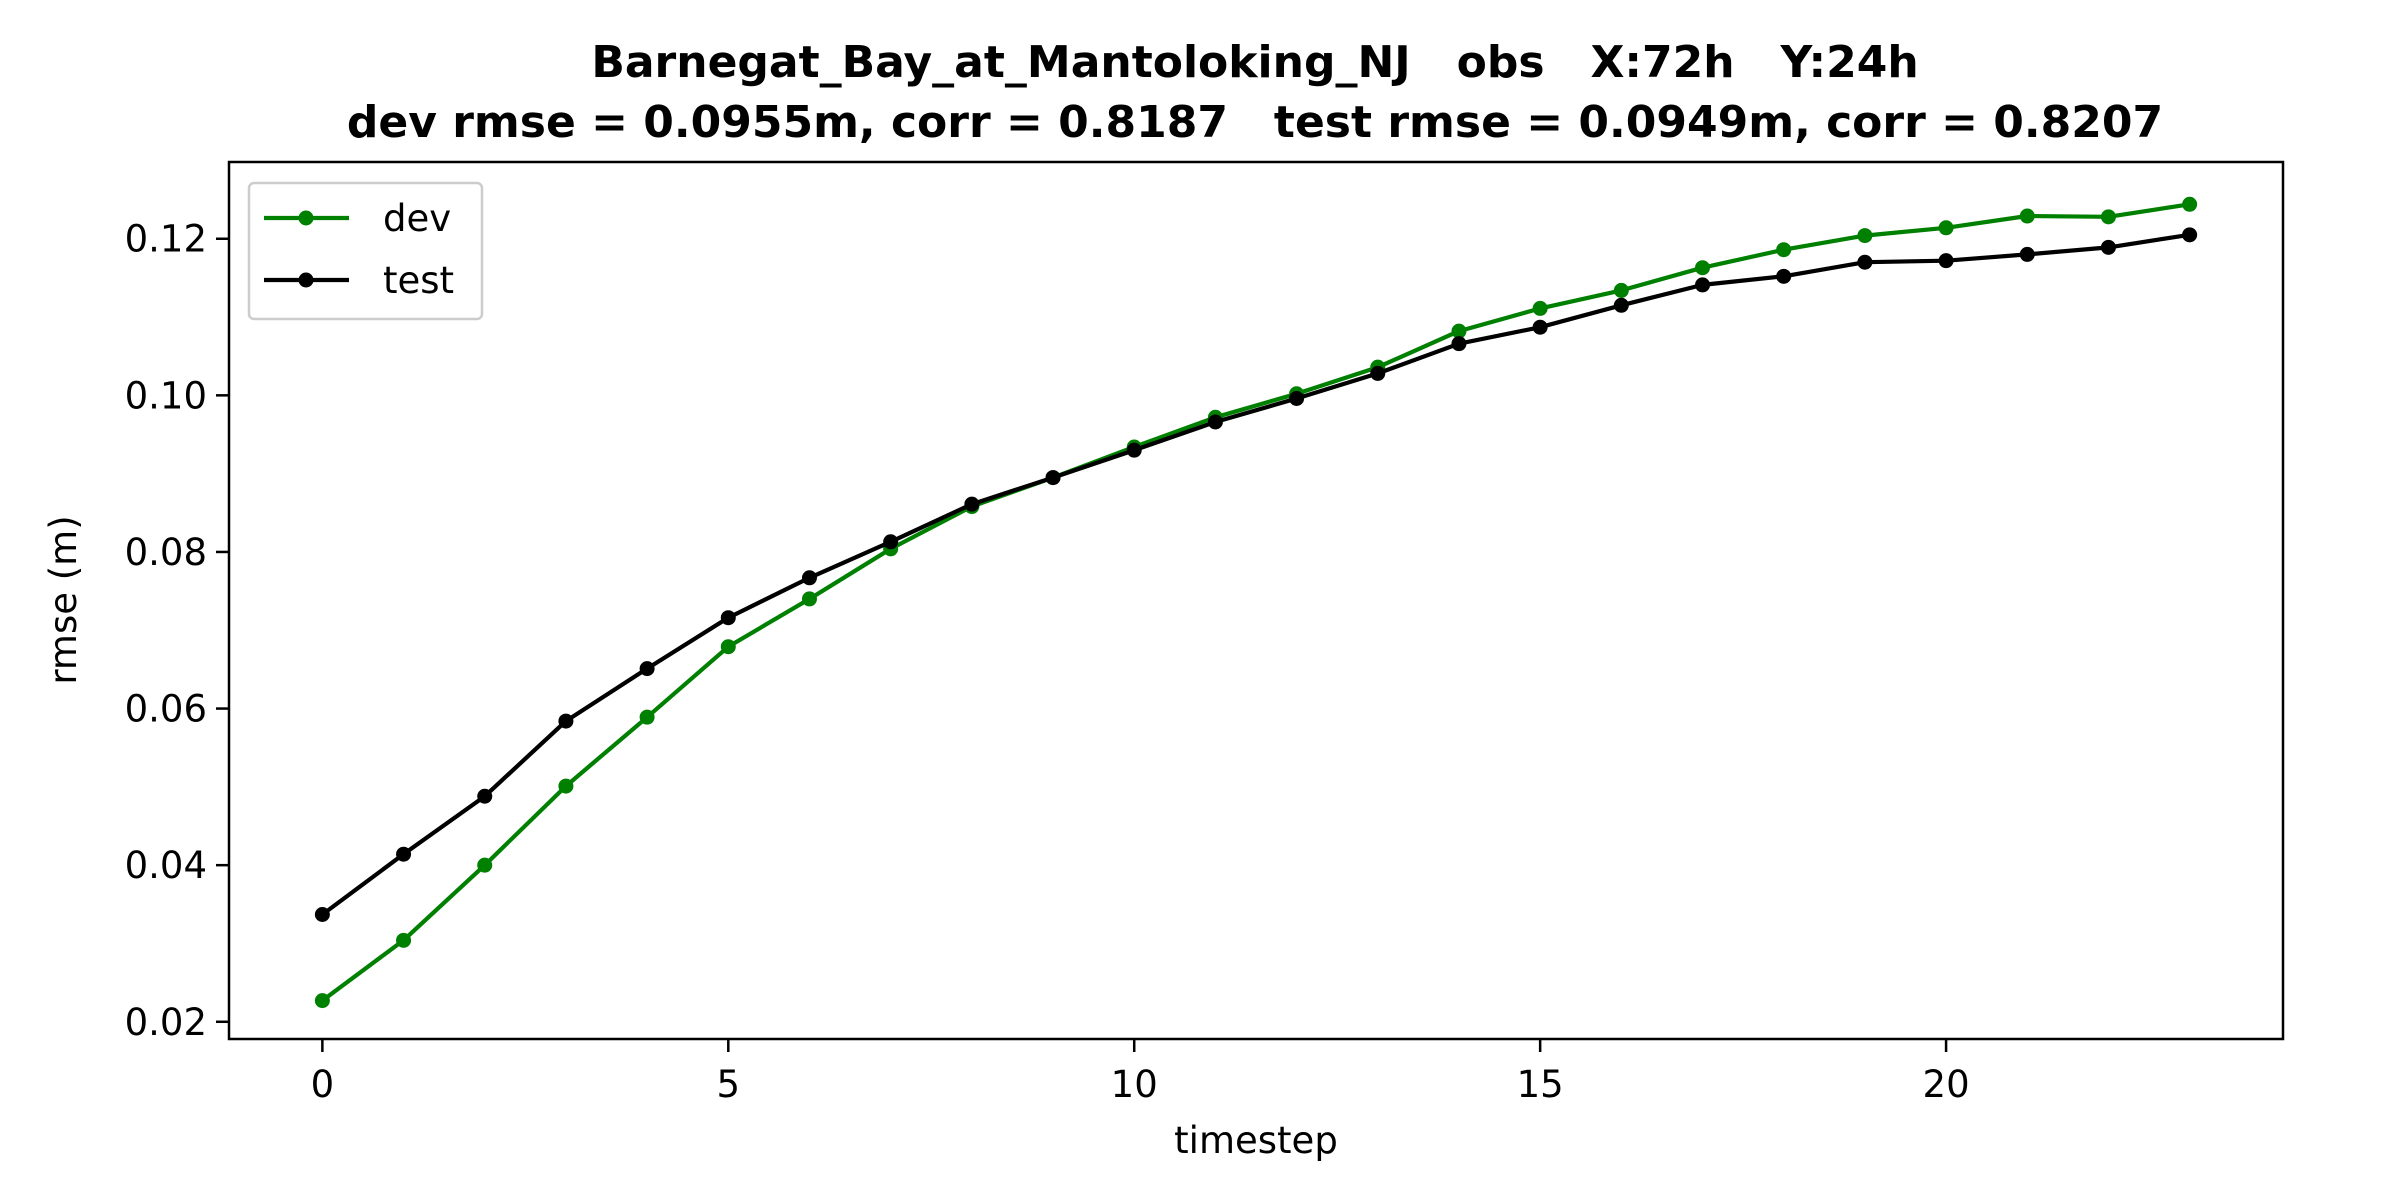  Describe the element at coordinates (729, 1084) in the screenshot. I see `x-tick-label: 5` at that location.